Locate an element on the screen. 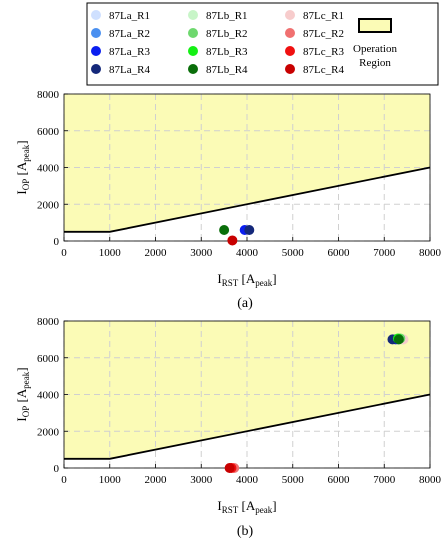  plot-caption: (b) is located at coordinates (245, 531).